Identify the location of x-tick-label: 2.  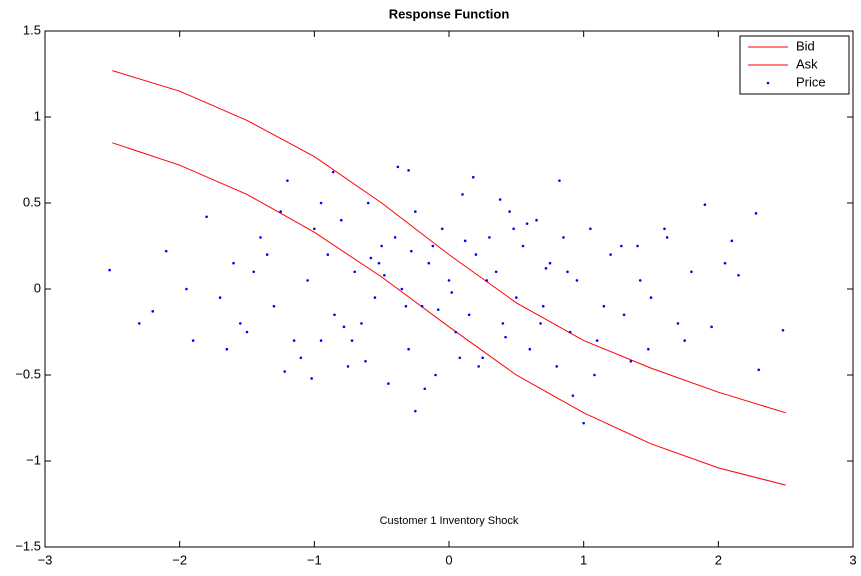
(718, 559).